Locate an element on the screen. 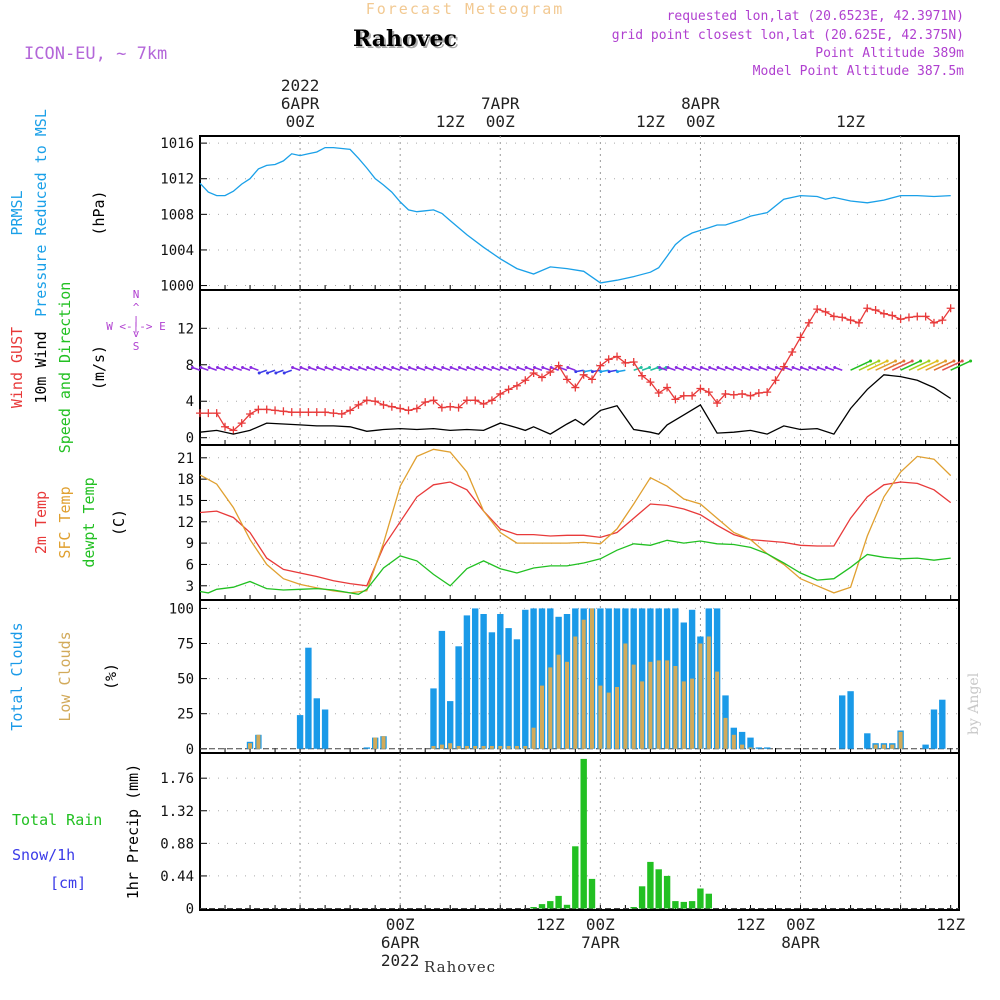  bottom-time-label: 00Z is located at coordinates (400, 924).